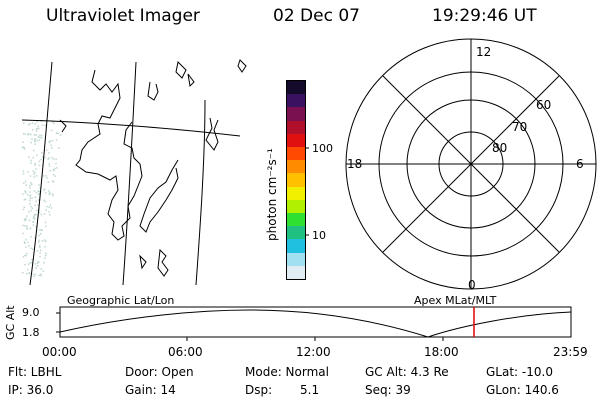 The height and width of the screenshot is (400, 600). Describe the element at coordinates (41, 173) in the screenshot. I see `map-meridian` at that location.